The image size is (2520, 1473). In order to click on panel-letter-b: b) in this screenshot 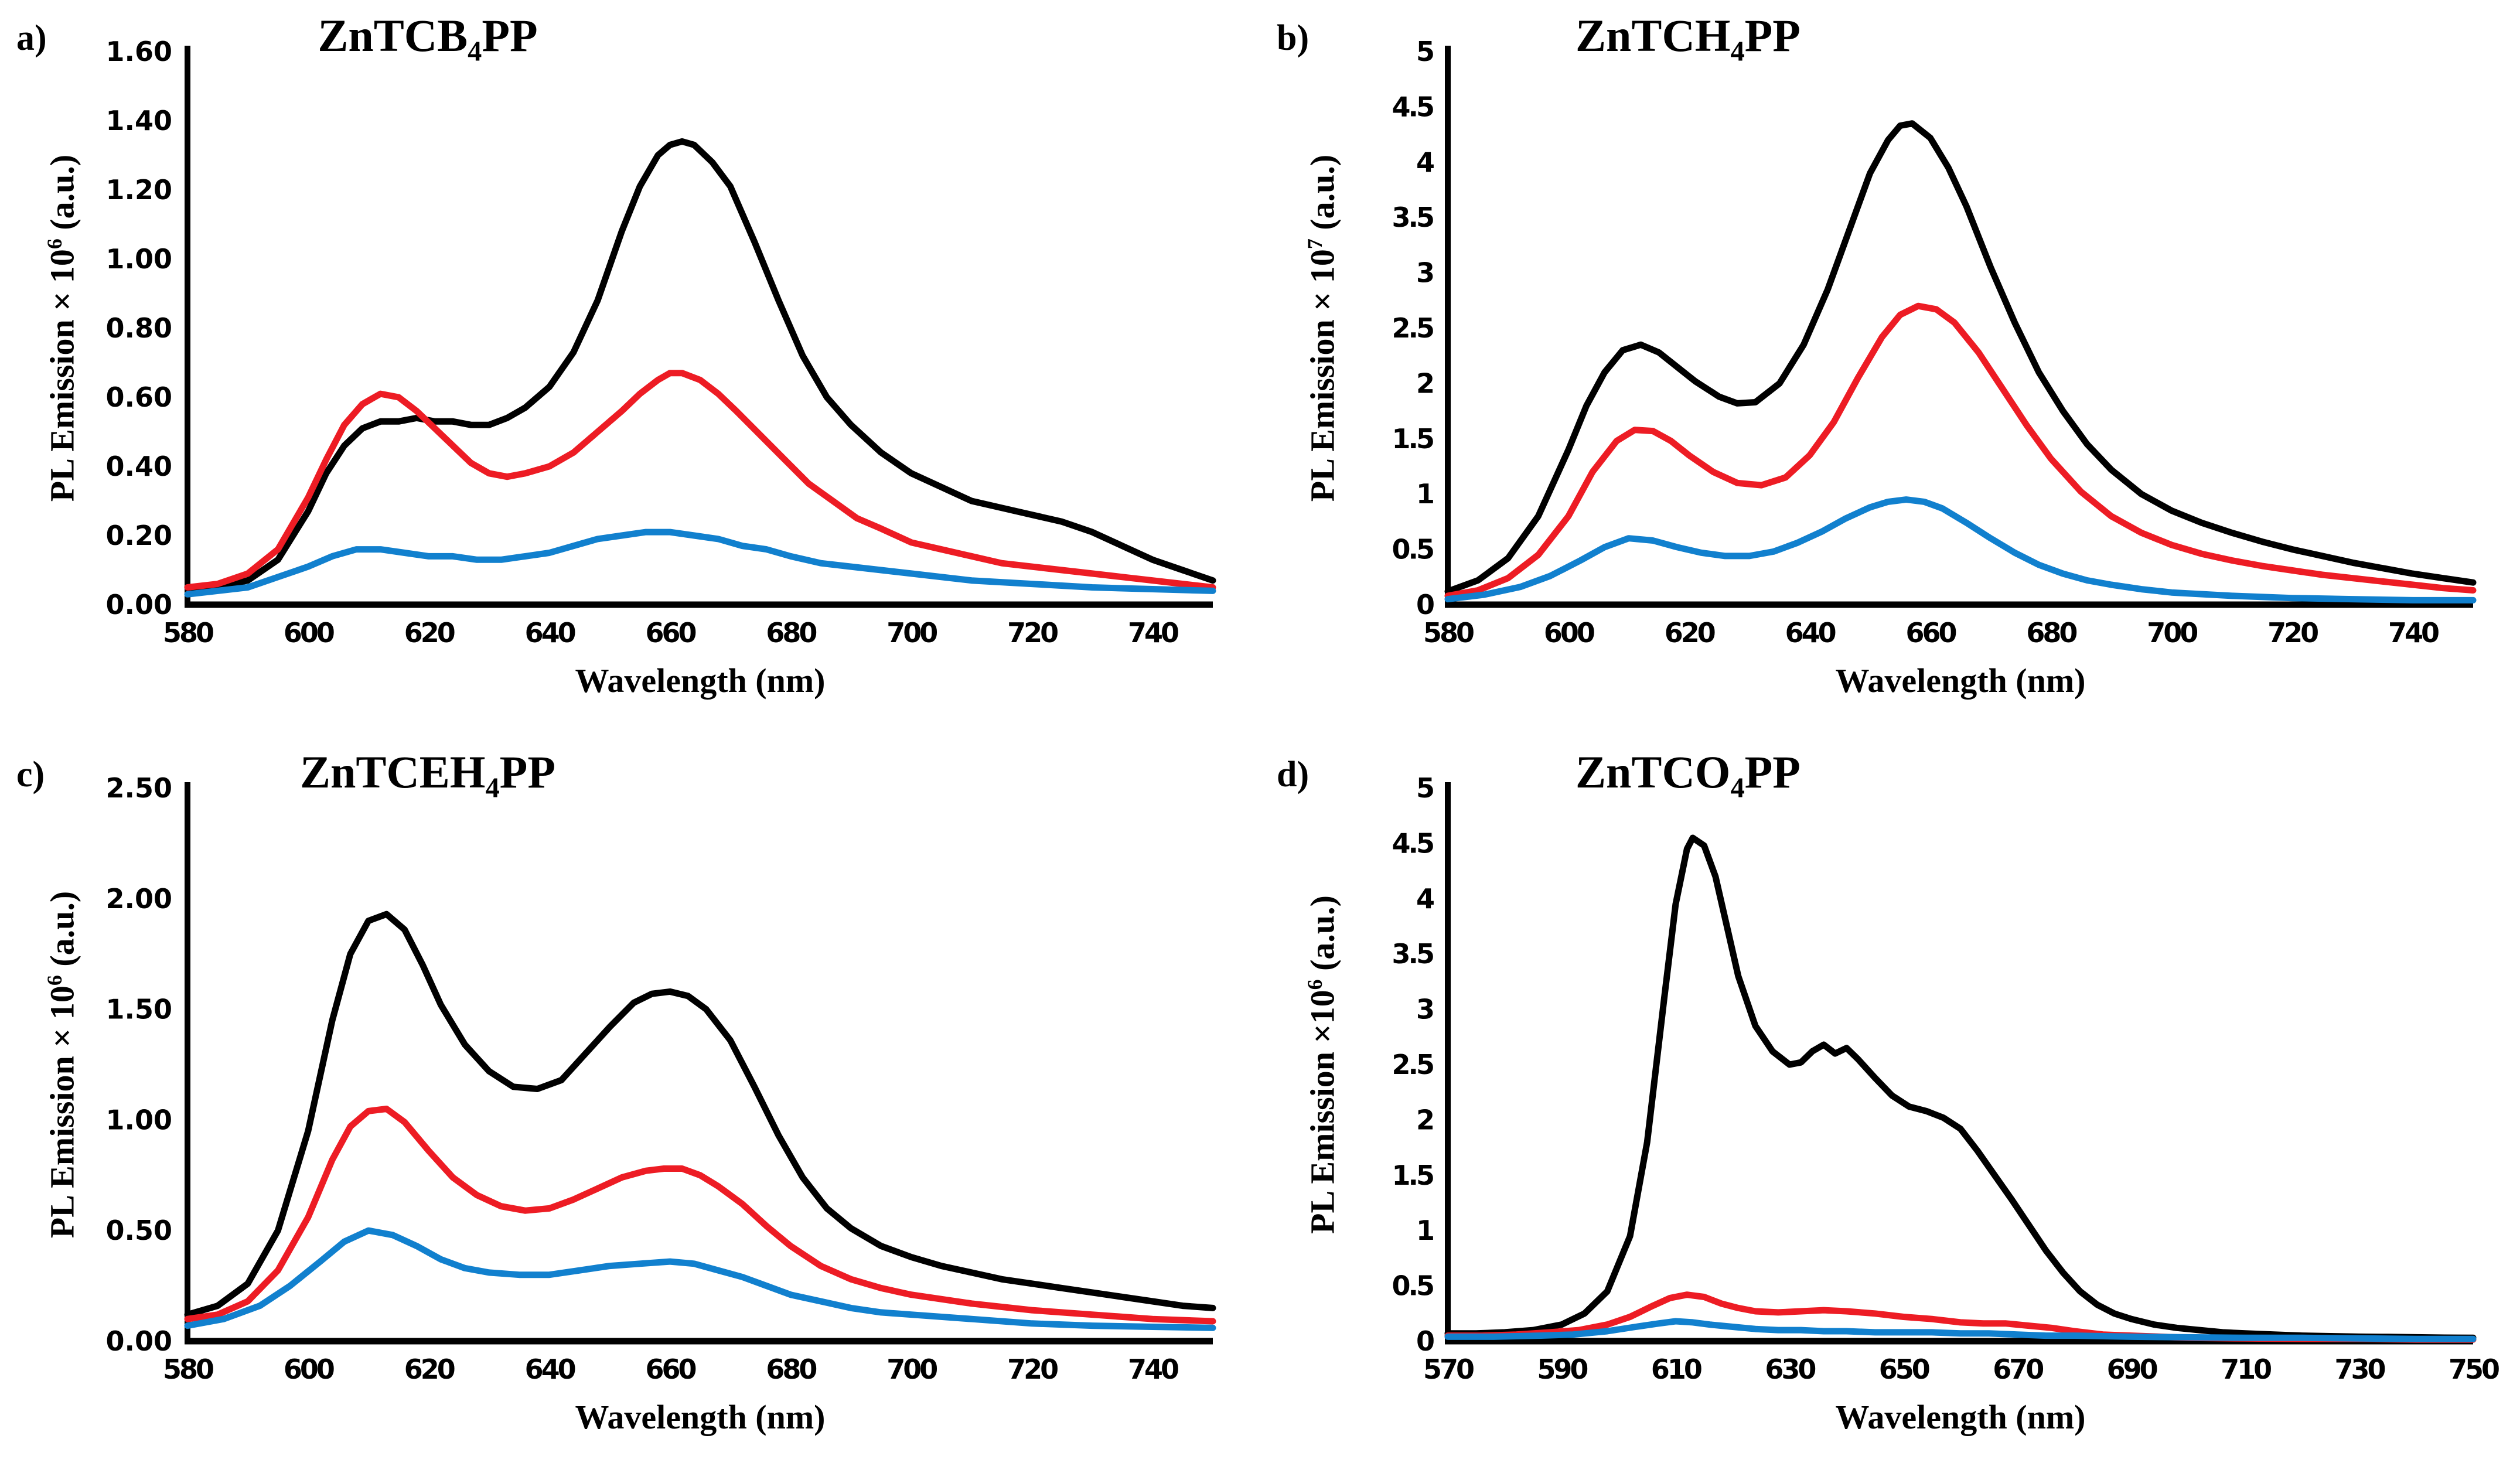, I will do `click(1293, 38)`.